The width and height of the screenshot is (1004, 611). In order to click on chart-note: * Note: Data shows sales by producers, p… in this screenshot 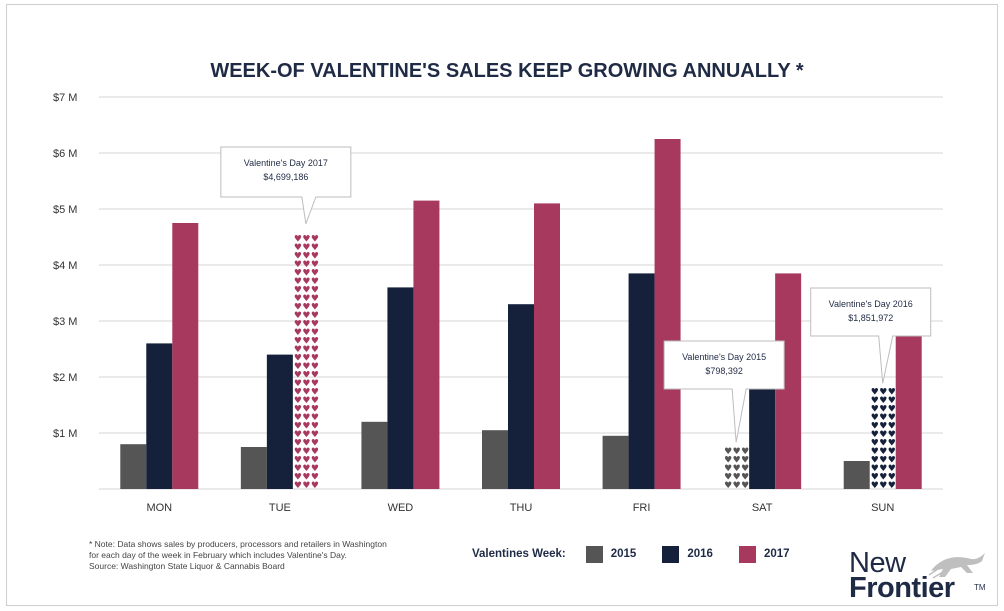, I will do `click(274, 555)`.